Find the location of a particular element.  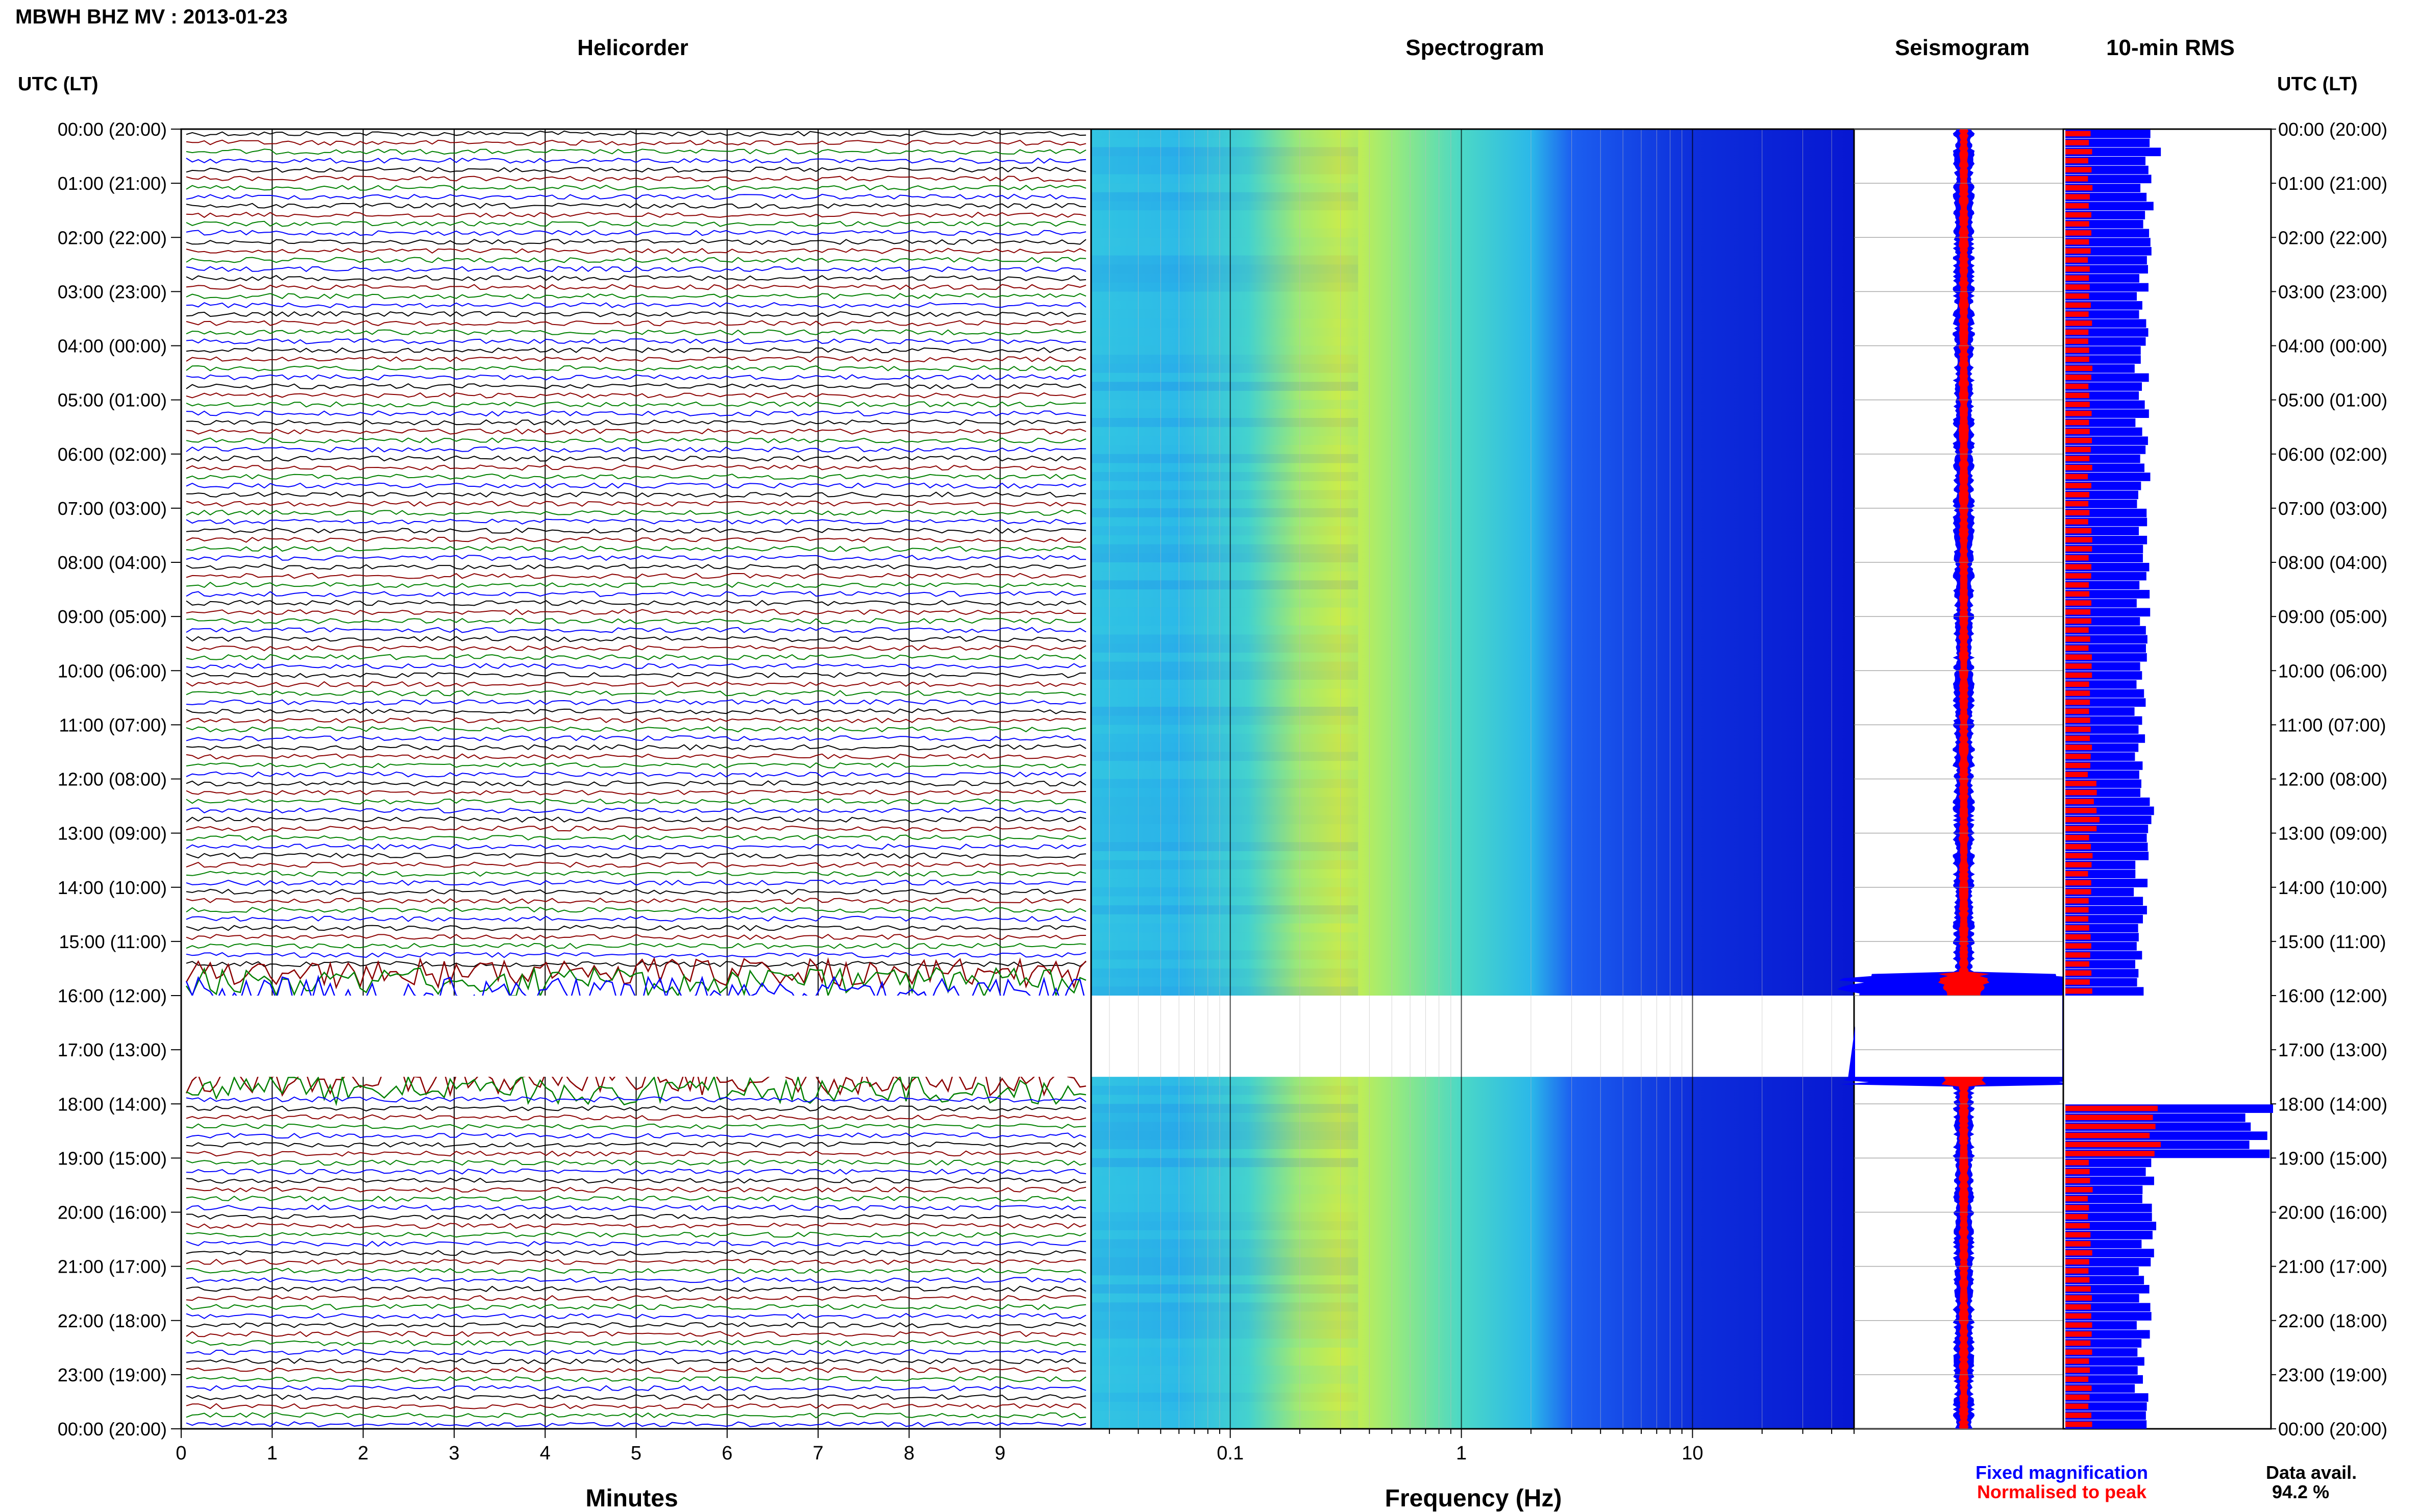

frequency-tick-label: 10 is located at coordinates (1692, 1453).